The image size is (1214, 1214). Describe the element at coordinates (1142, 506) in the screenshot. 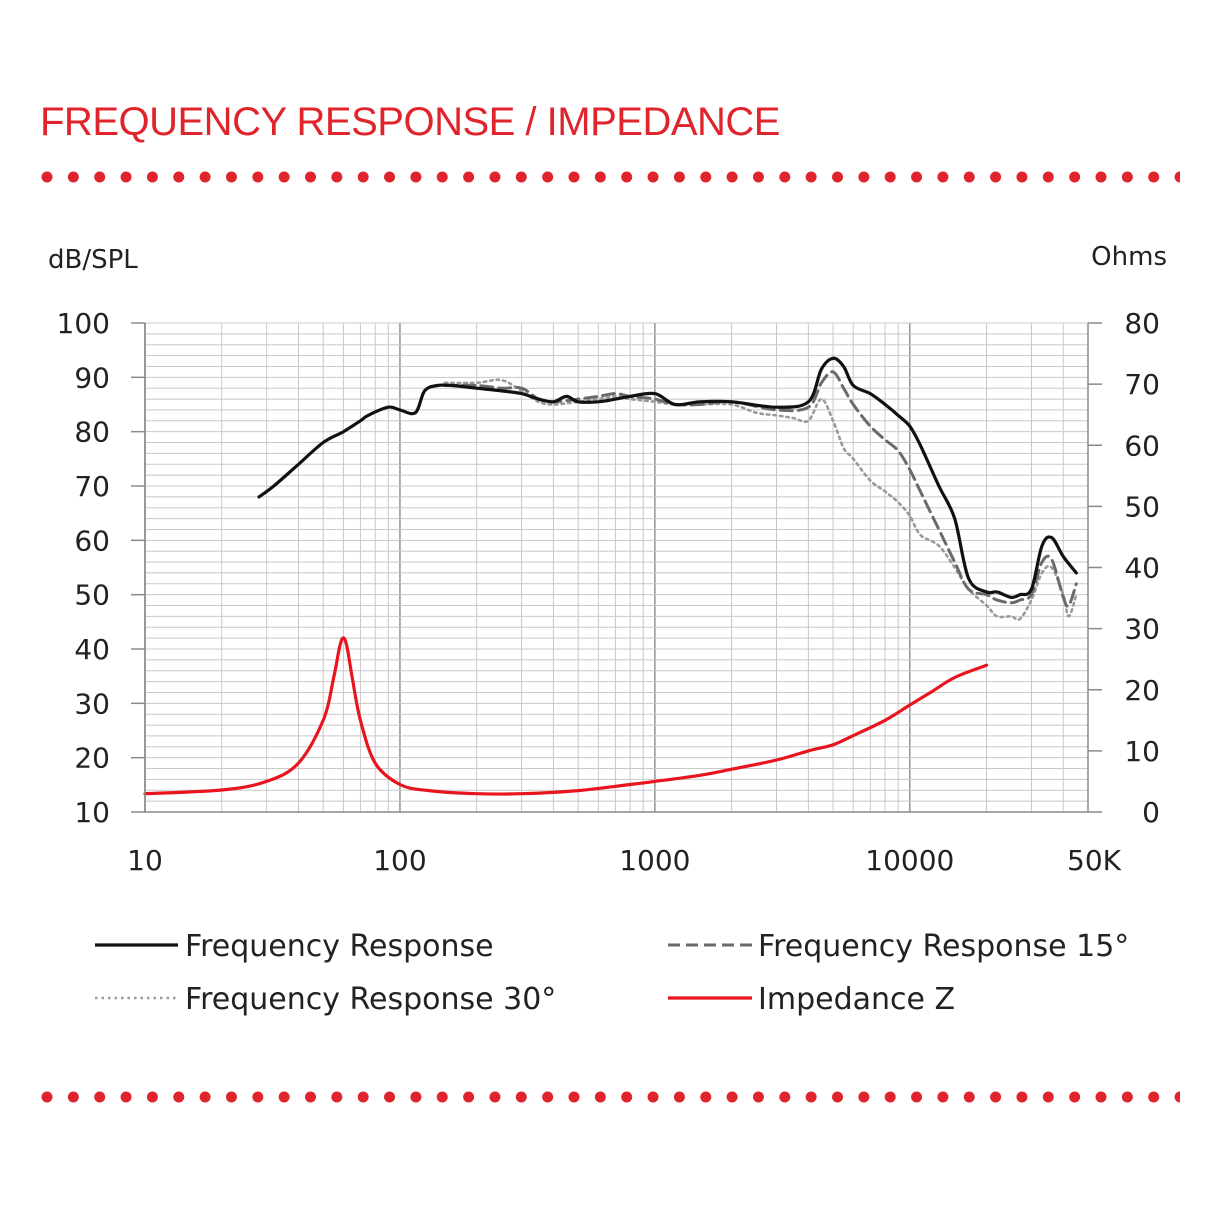

I see `y2-tick-label: 50` at that location.